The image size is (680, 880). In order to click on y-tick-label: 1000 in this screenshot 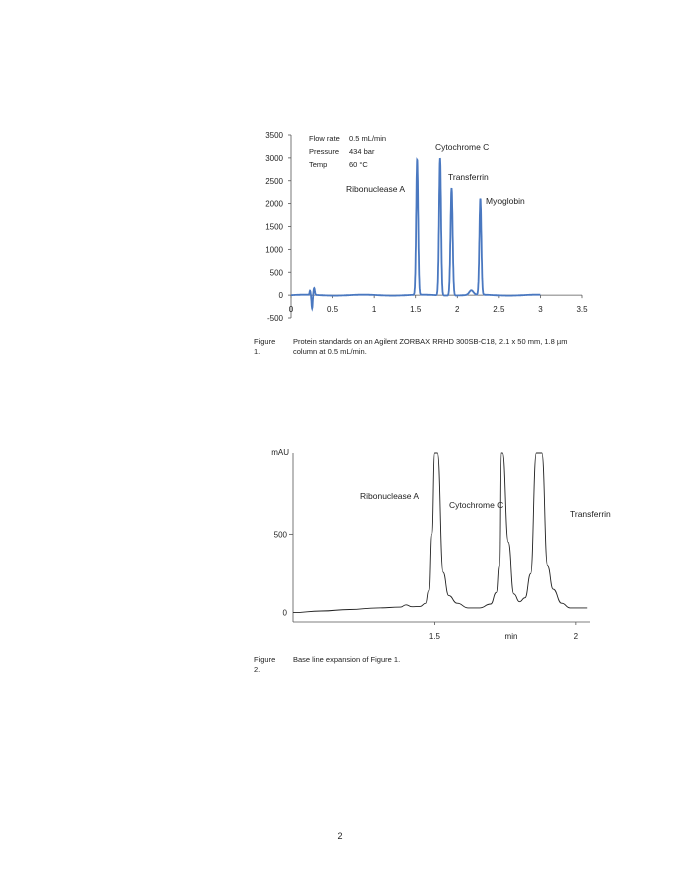, I will do `click(274, 249)`.